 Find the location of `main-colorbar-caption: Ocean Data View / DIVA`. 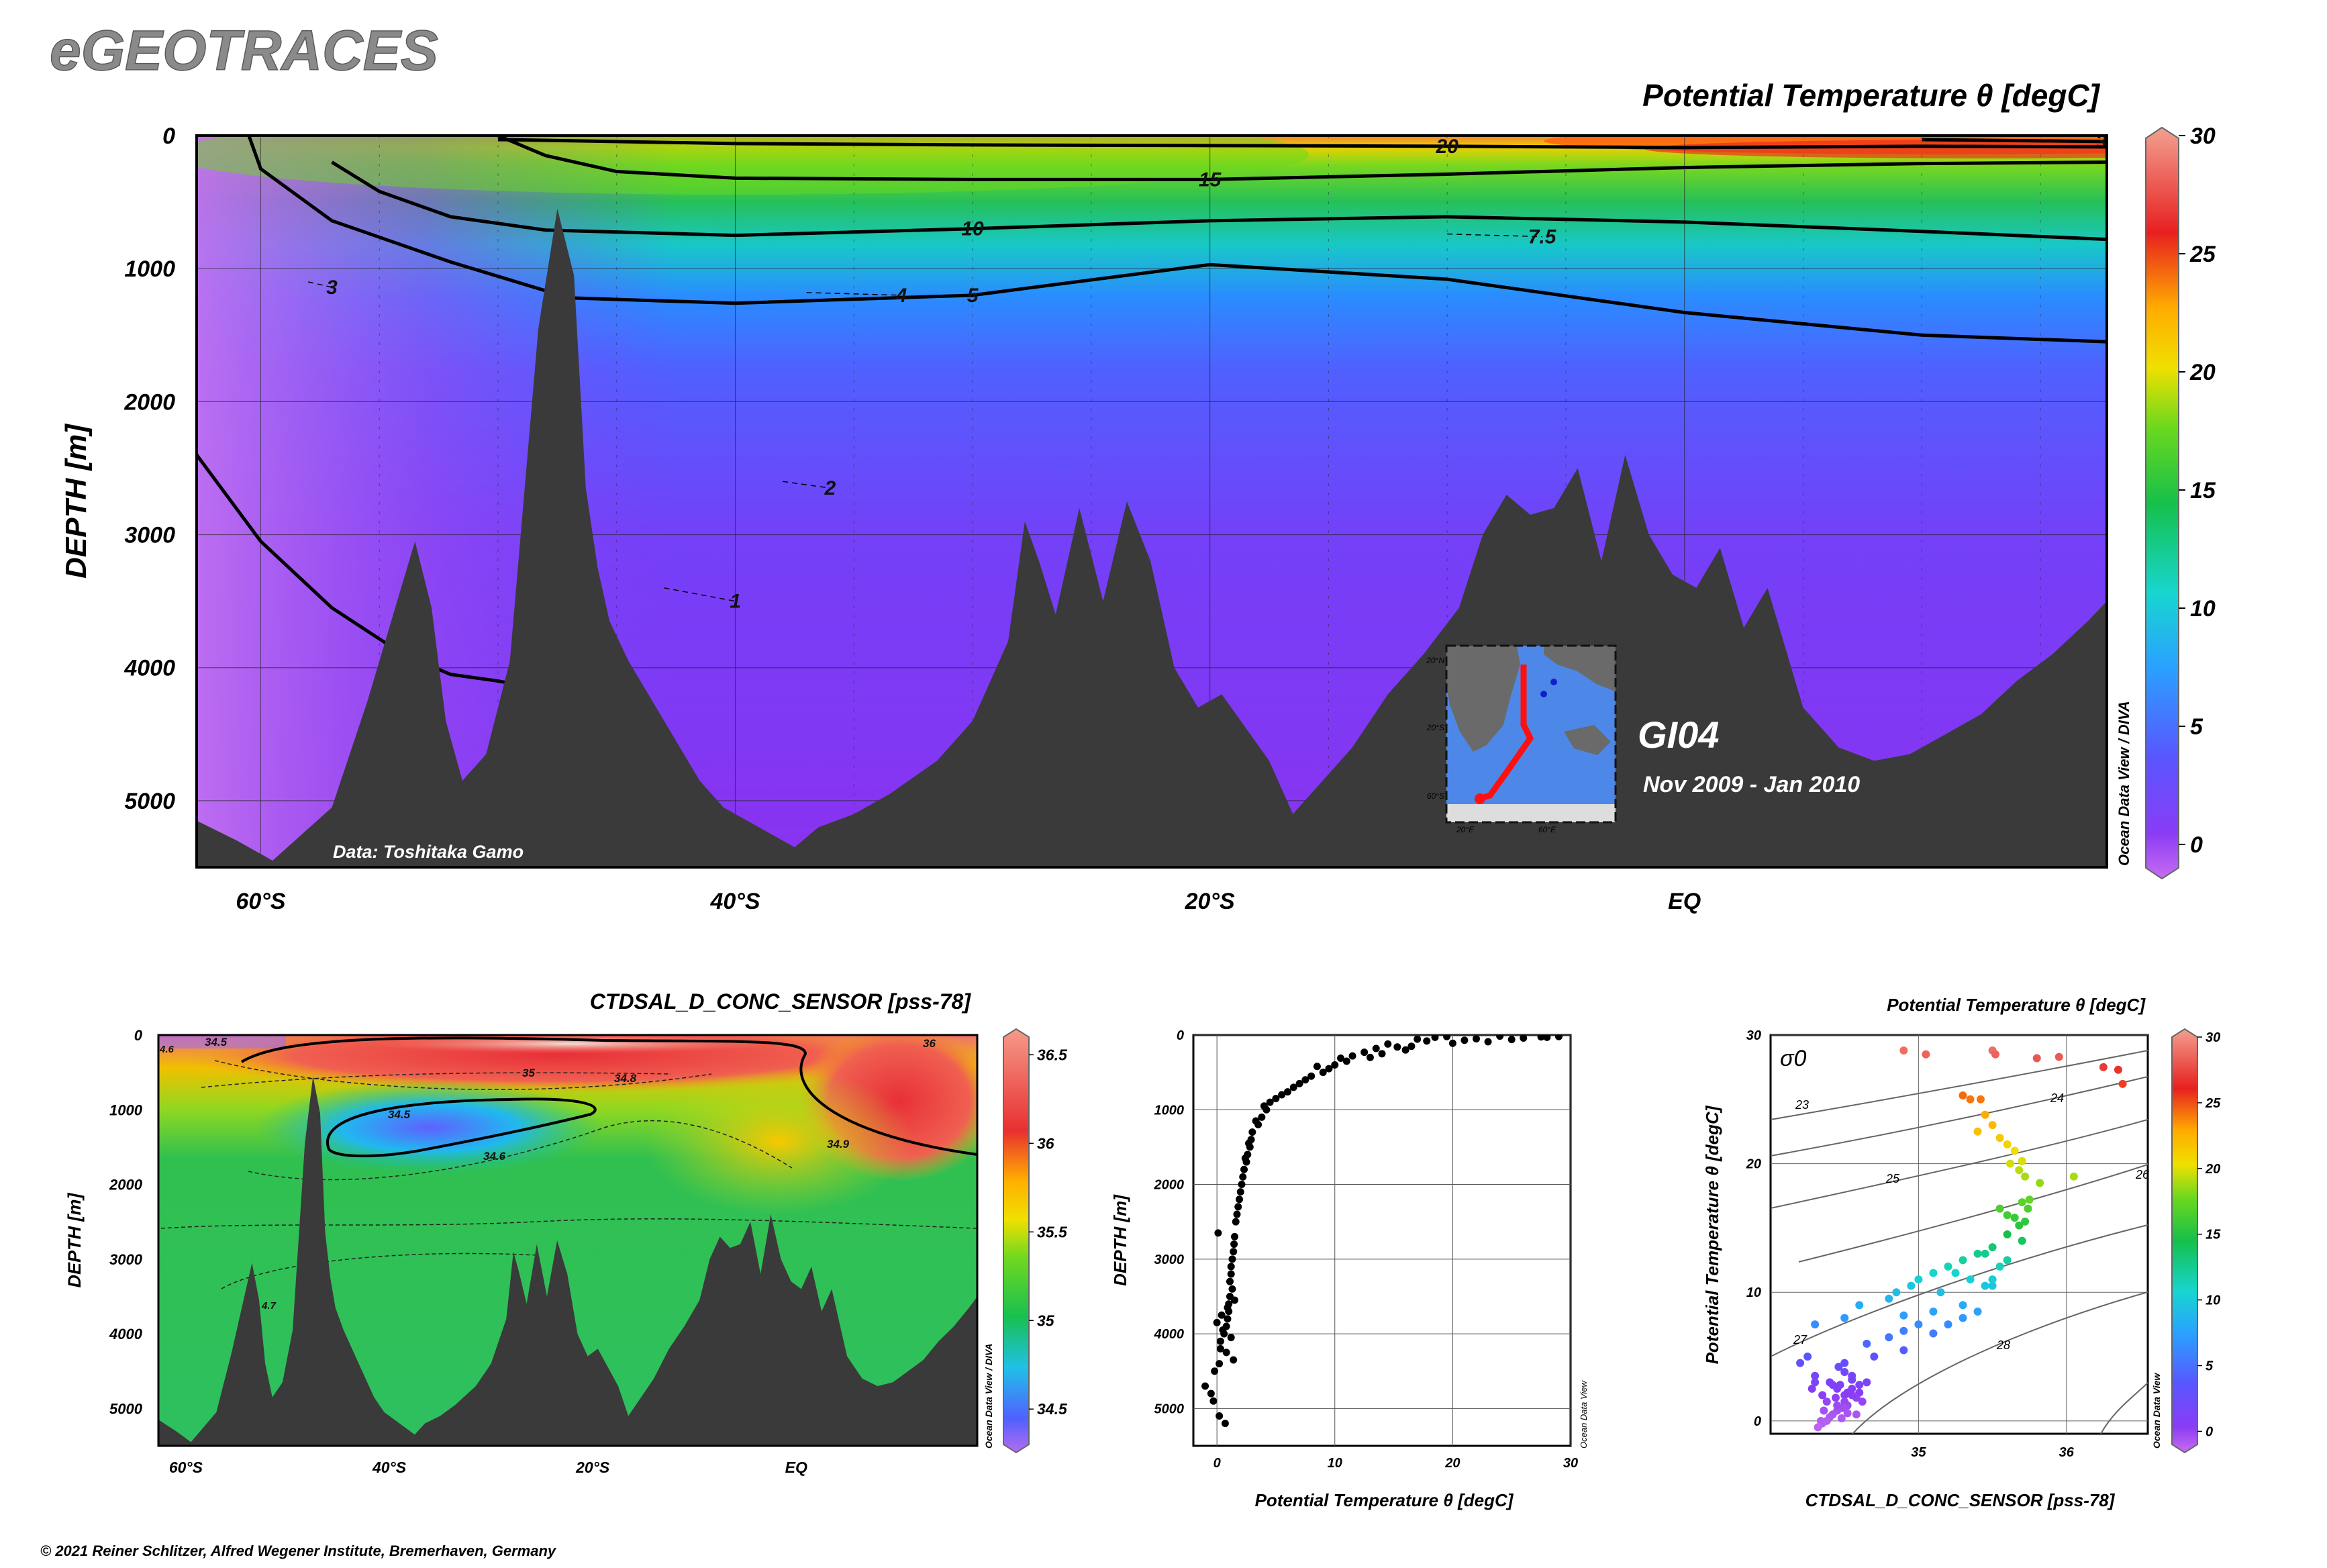

main-colorbar-caption: Ocean Data View / DIVA is located at coordinates (2124, 784).